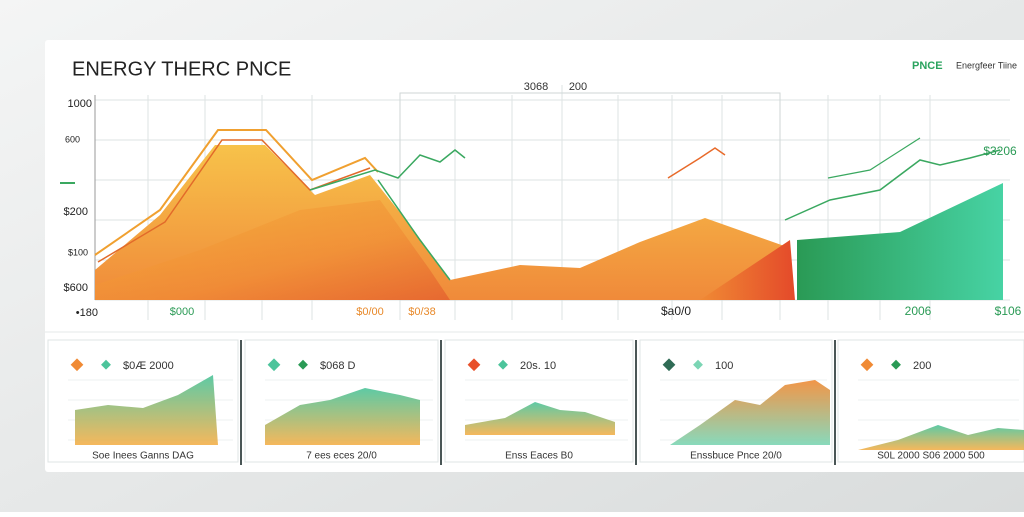 Image resolution: width=1024 pixels, height=517 pixels. I want to click on green-line-down, so click(414, 230).